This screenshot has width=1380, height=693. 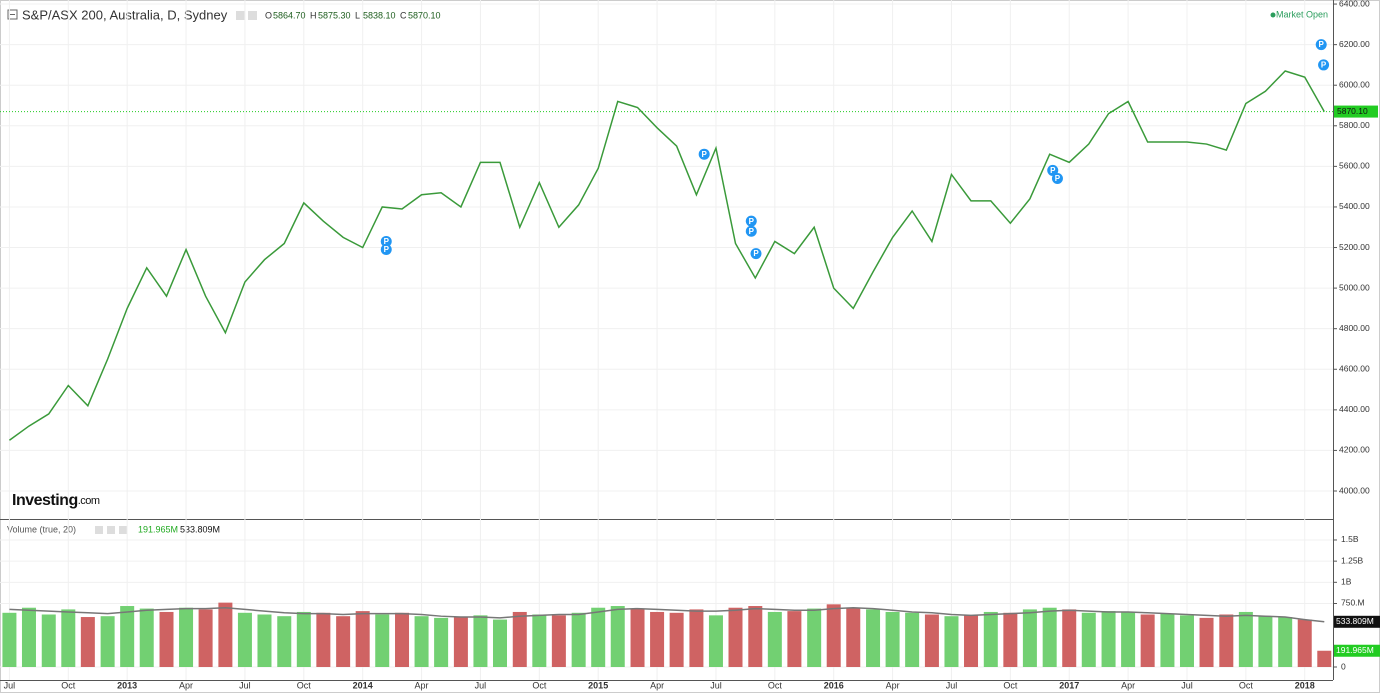 What do you see at coordinates (1350, 539) in the screenshot?
I see `y-tick-label: 1.5B` at bounding box center [1350, 539].